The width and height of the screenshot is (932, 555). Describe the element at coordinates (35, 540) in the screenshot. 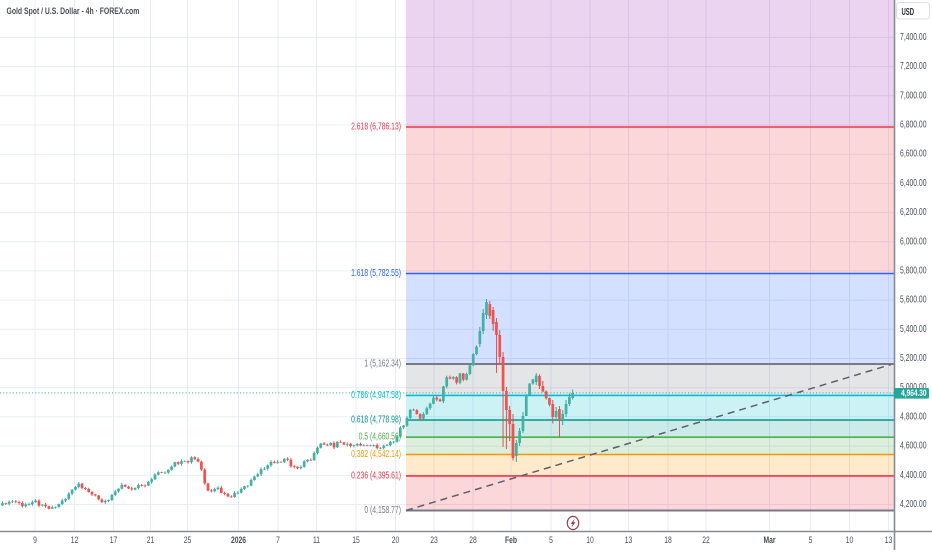

I see `svg-text: 9` at that location.